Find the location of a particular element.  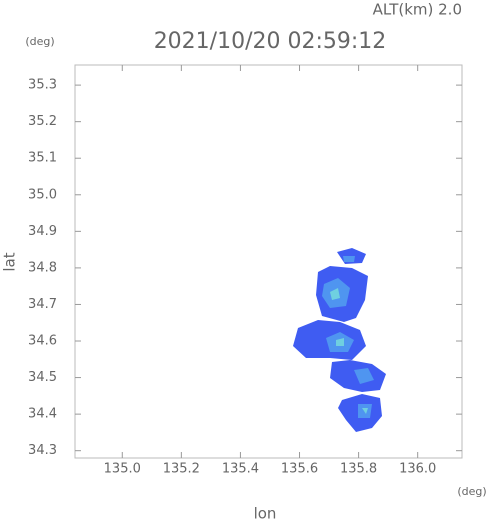

x-tick-label: 135.6 is located at coordinates (299, 469).